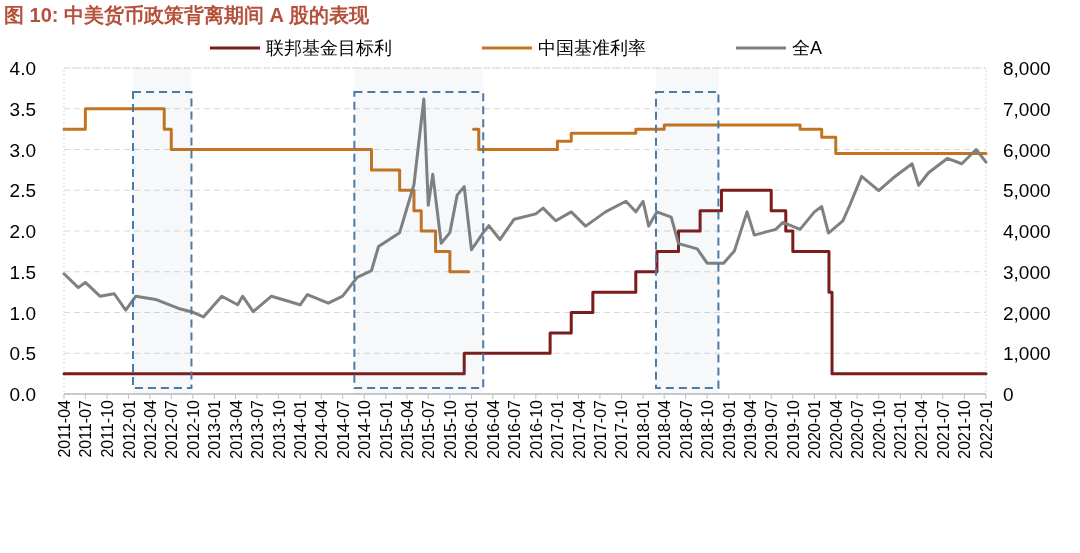 The image size is (1080, 553). I want to click on x-tick-label: 2014-01, so click(301, 429).